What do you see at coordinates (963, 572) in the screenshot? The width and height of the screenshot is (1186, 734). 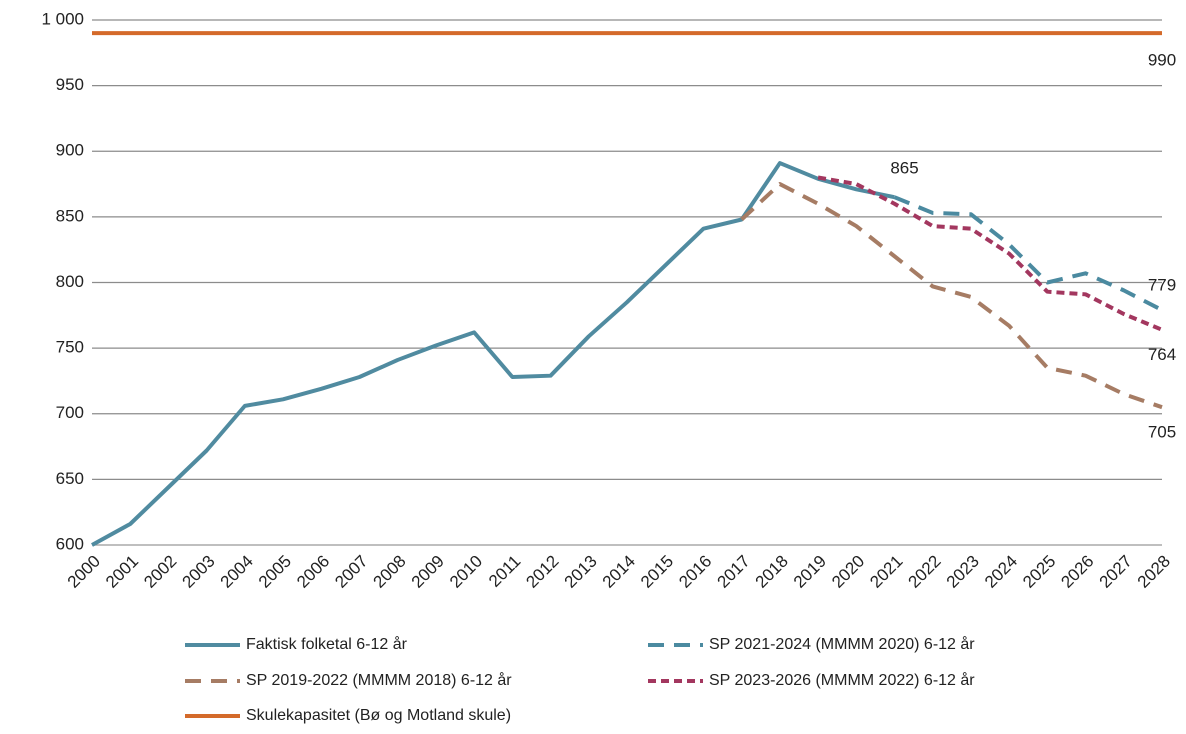 I see `x-tick-label: 2023` at bounding box center [963, 572].